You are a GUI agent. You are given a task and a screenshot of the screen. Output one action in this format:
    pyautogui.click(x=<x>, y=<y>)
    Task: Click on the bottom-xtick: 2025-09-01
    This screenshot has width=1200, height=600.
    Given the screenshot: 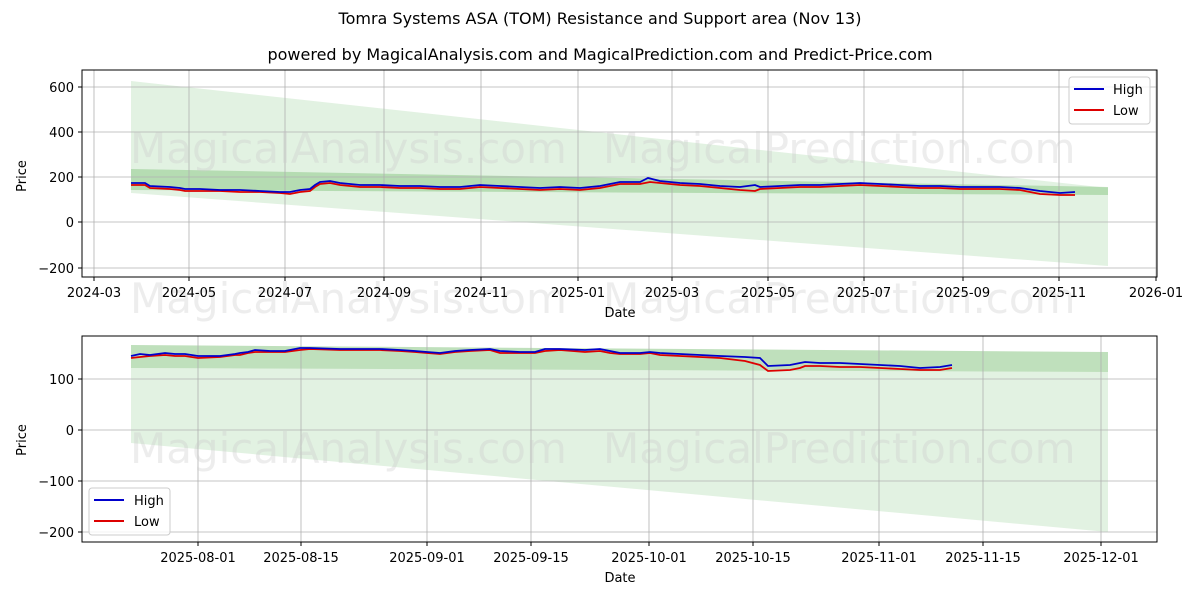 What is the action you would take?
    pyautogui.click(x=427, y=558)
    